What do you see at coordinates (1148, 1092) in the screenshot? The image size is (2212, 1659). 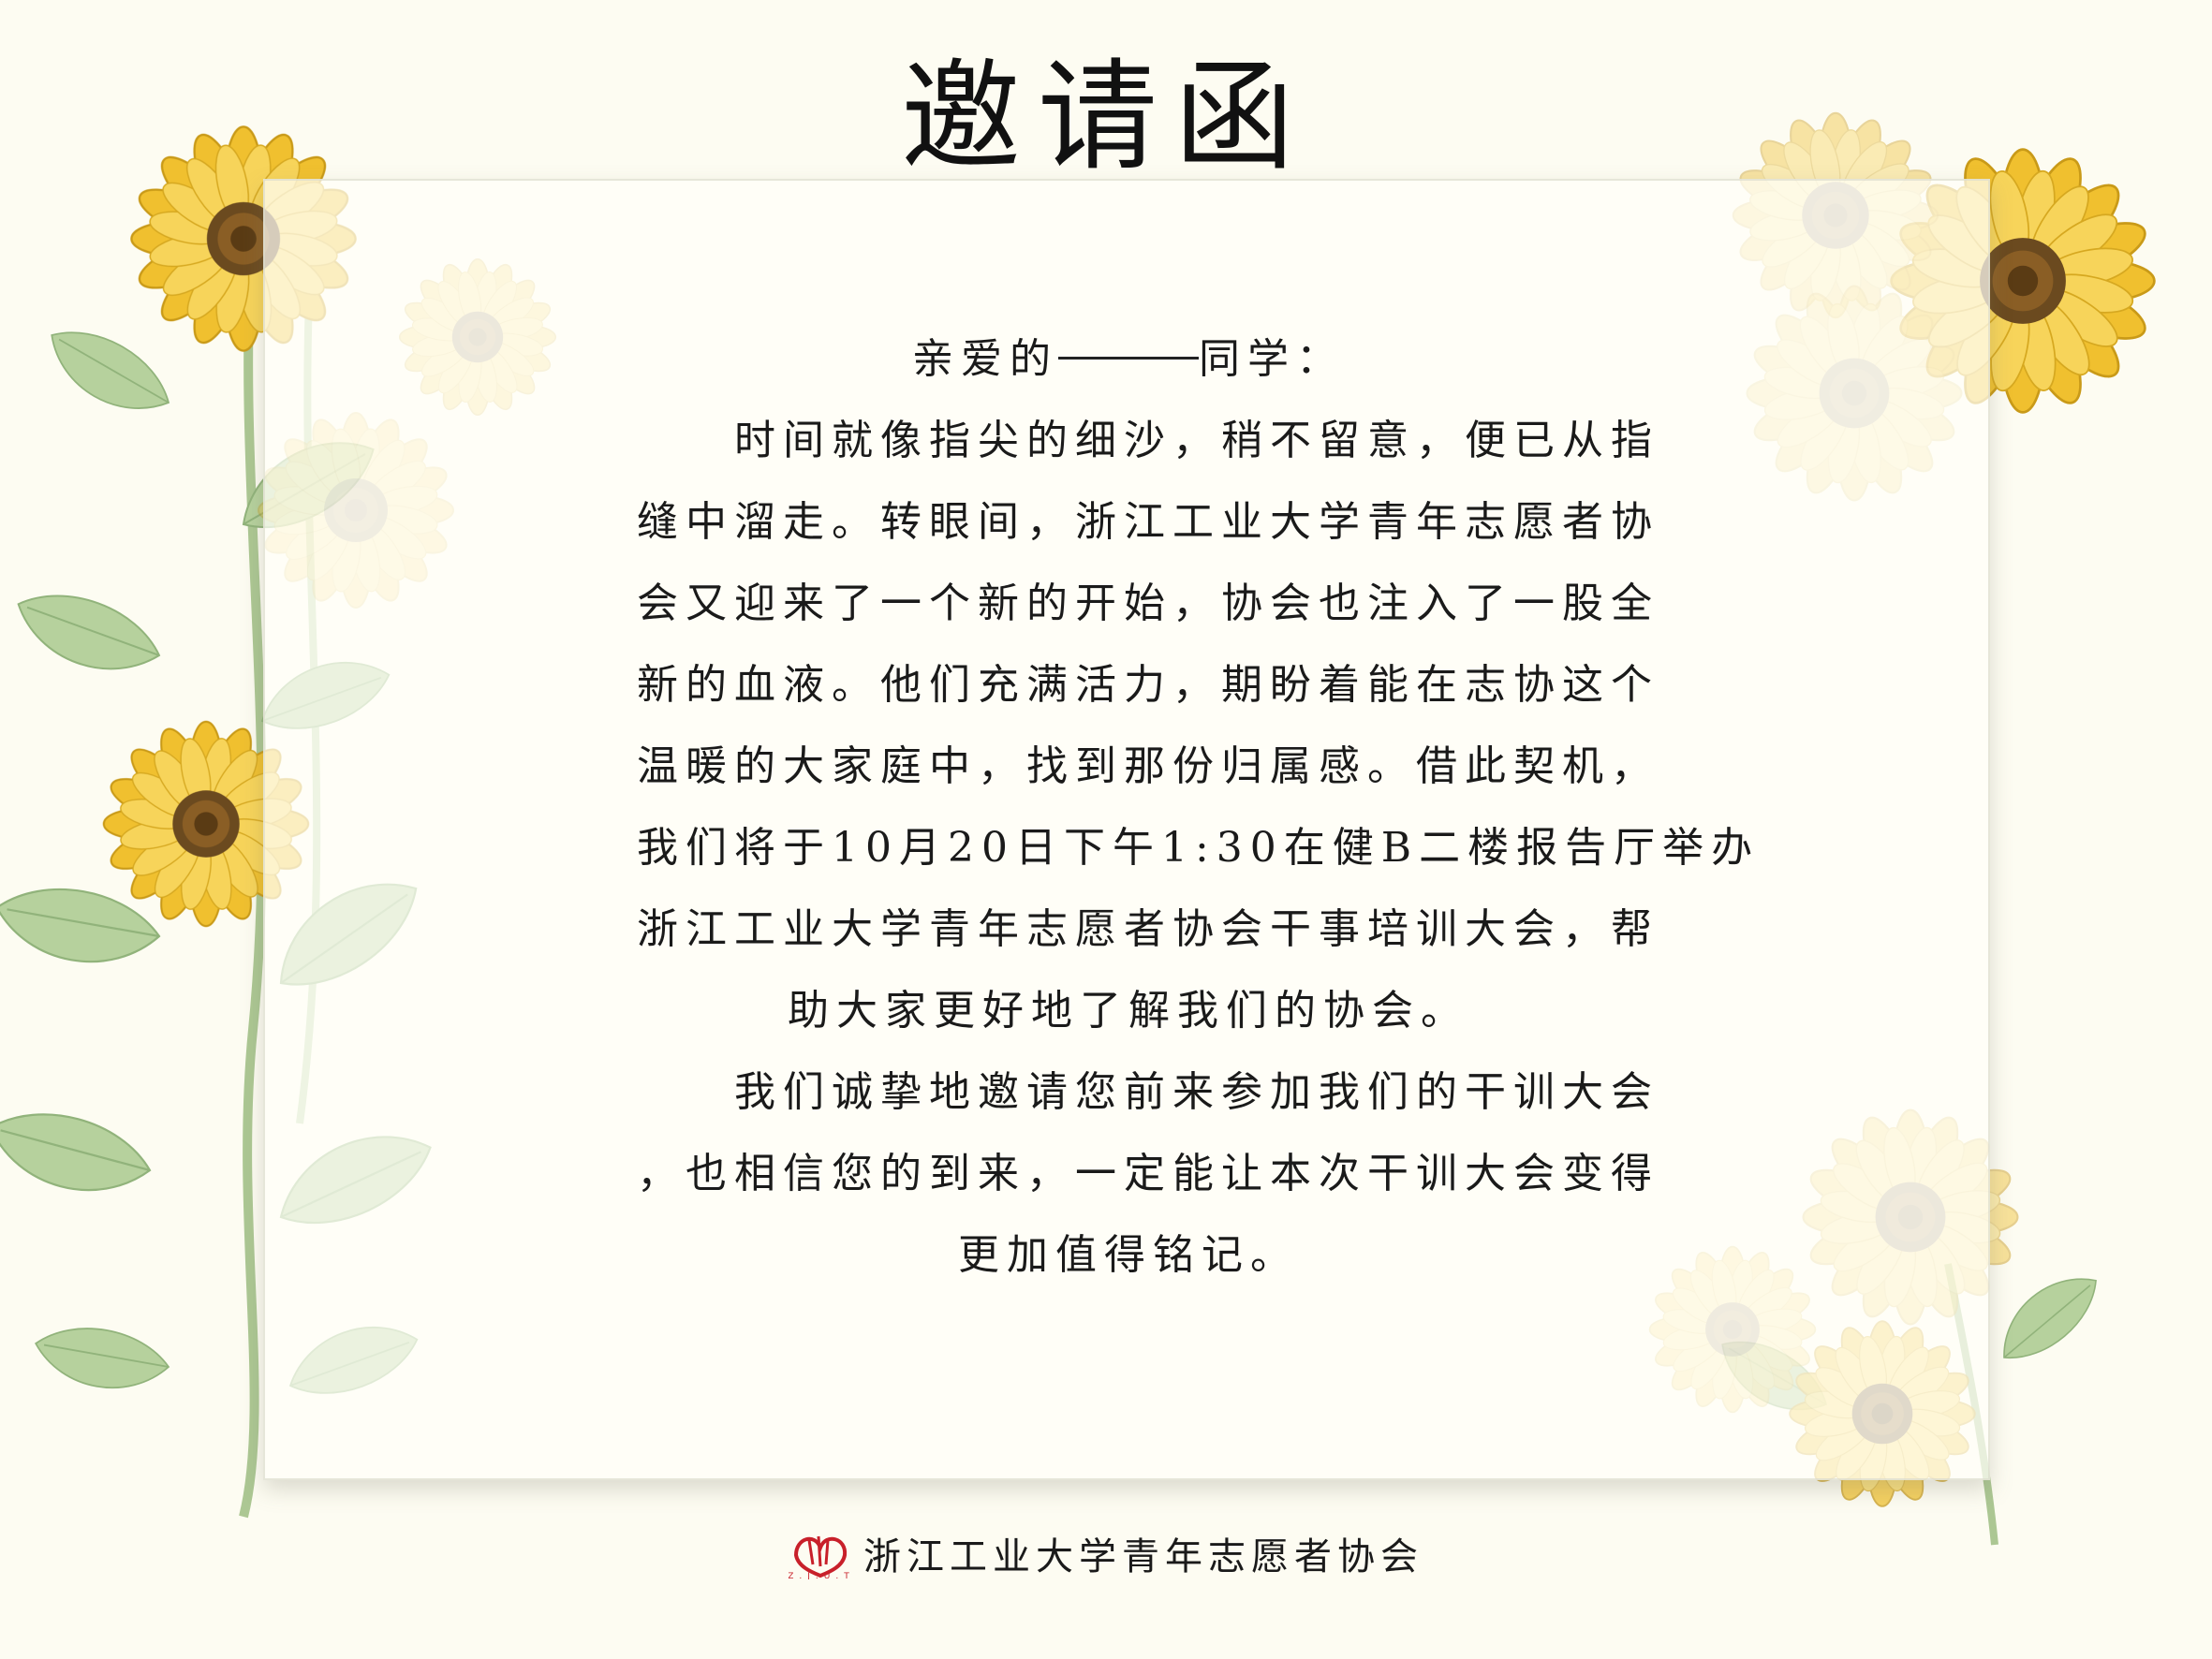 I see `letter-line: 我们诚挚地邀请您前来参加我们的干训大会` at bounding box center [1148, 1092].